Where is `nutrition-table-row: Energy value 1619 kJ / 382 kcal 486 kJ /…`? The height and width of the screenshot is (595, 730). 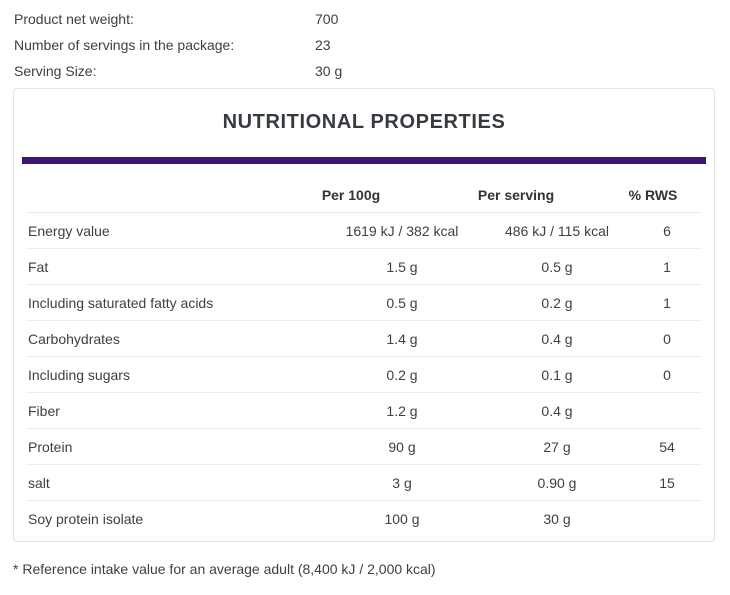
nutrition-table-row: Energy value 1619 kJ / 382 kcal 486 kJ /… is located at coordinates (364, 231).